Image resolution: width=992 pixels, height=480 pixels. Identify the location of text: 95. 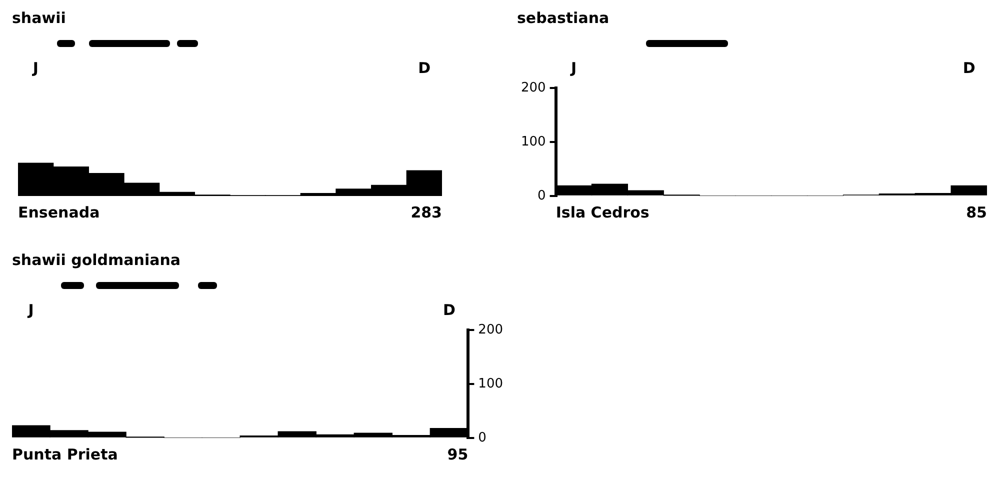
(457, 454).